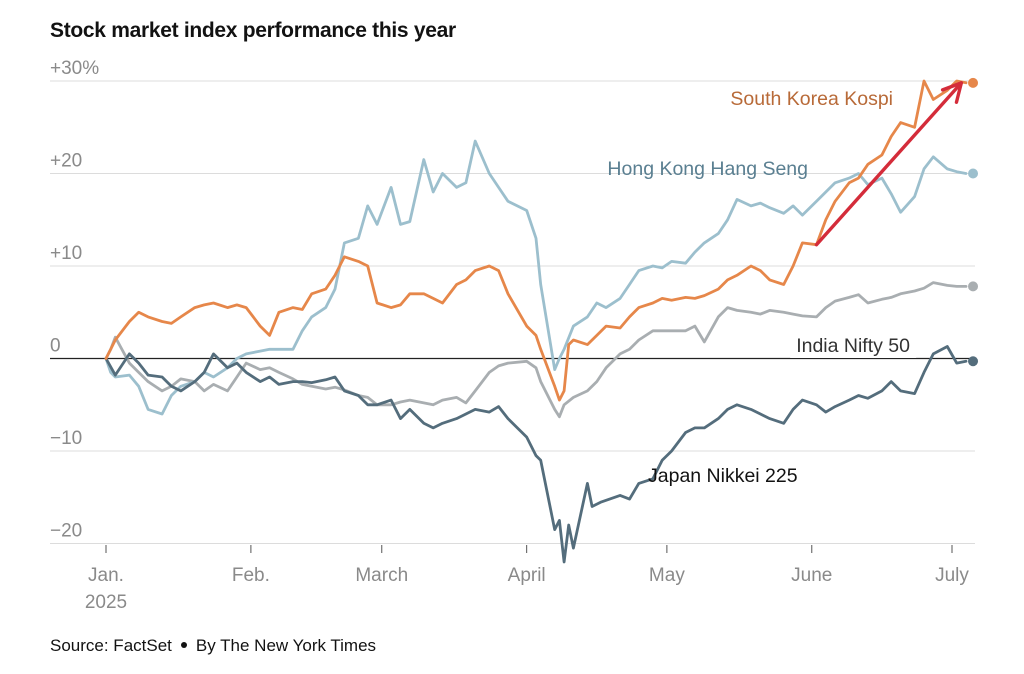  Describe the element at coordinates (811, 575) in the screenshot. I see `x-tick-label: June` at that location.